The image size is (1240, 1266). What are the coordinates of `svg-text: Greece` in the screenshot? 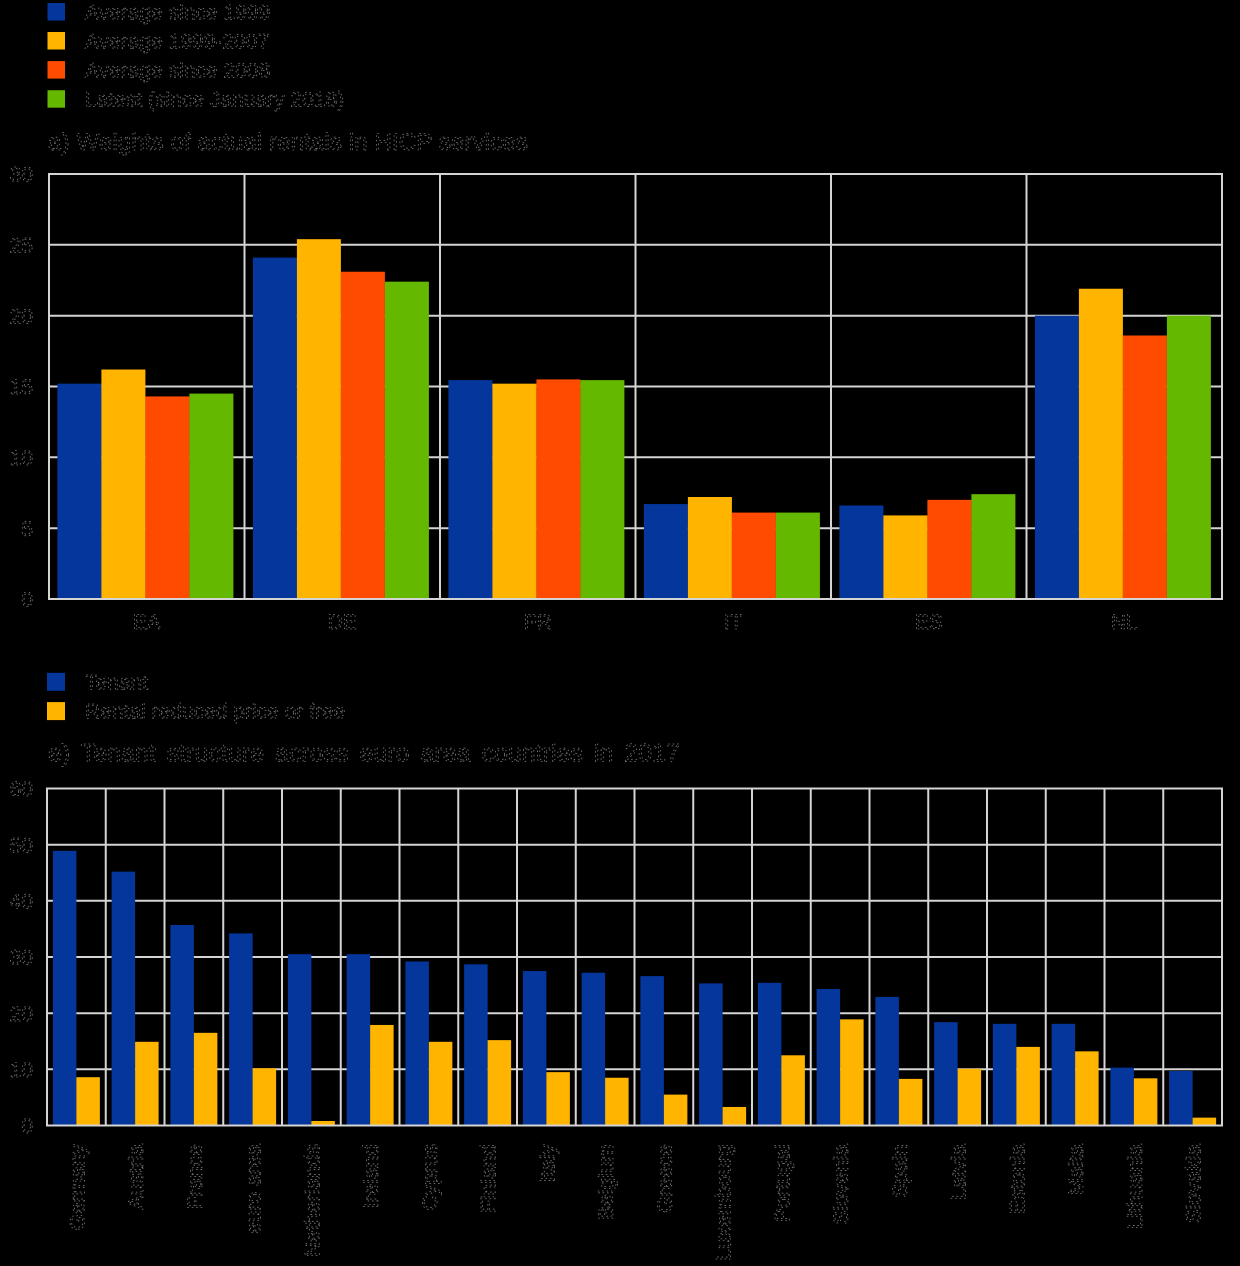 It's located at (665, 1178).